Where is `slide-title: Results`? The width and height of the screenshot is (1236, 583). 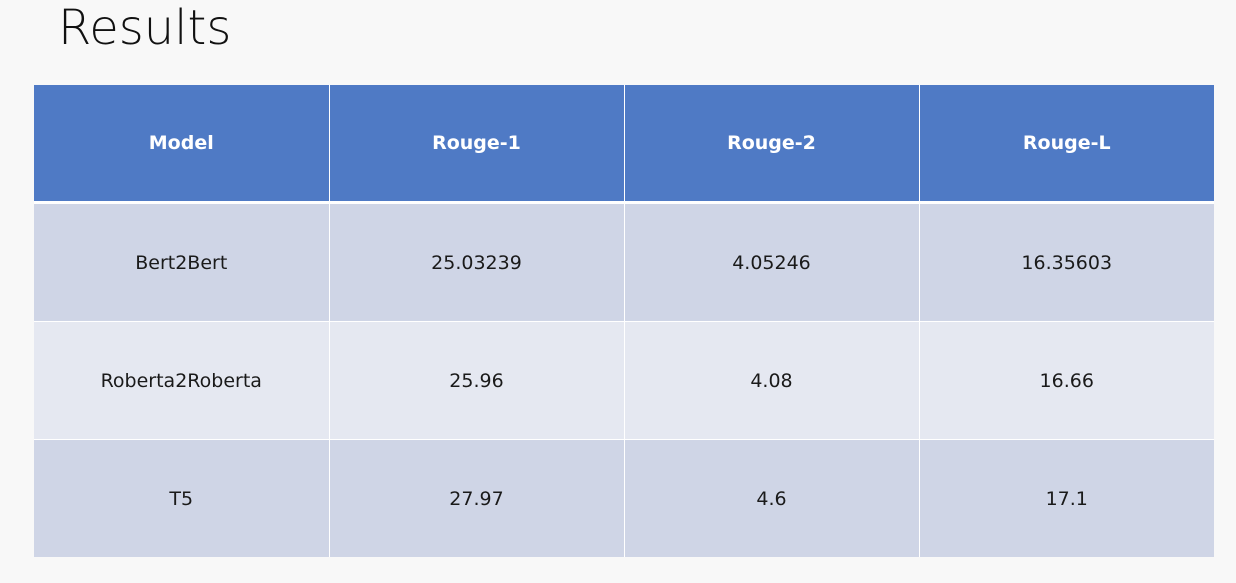 slide-title: Results is located at coordinates (145, 28).